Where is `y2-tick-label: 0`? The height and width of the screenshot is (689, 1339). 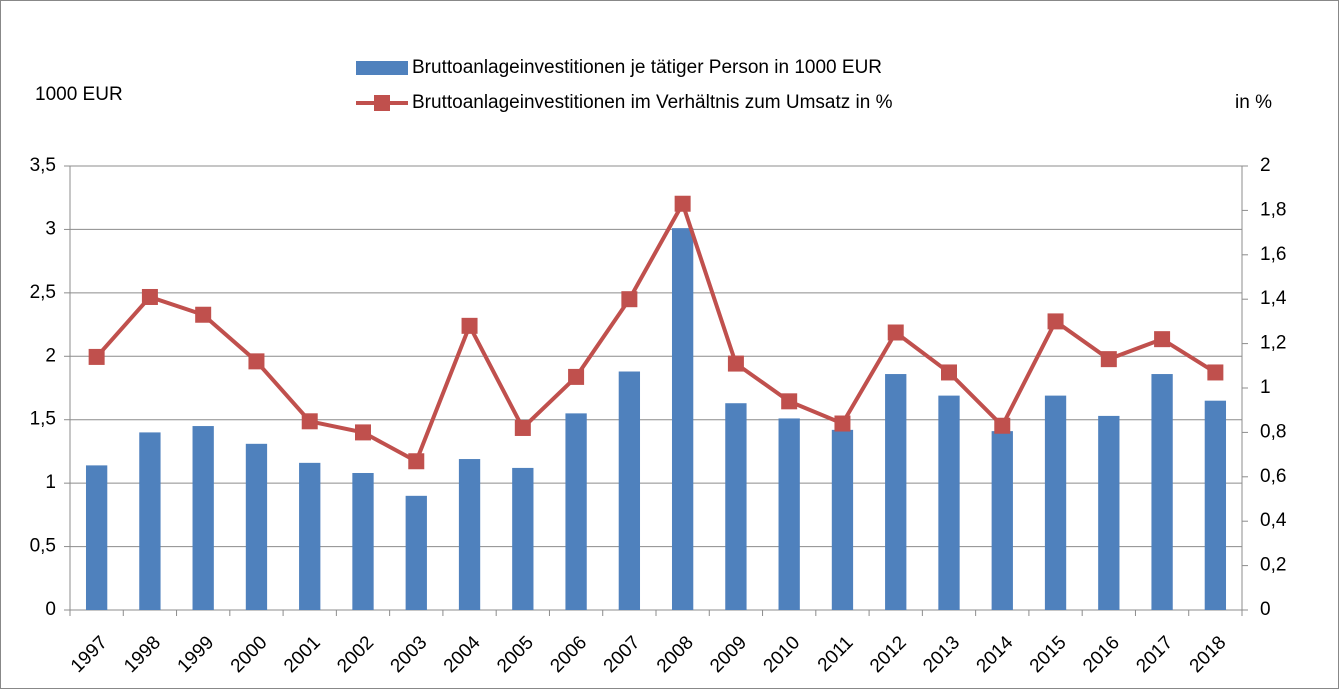
y2-tick-label: 0 is located at coordinates (1265, 609).